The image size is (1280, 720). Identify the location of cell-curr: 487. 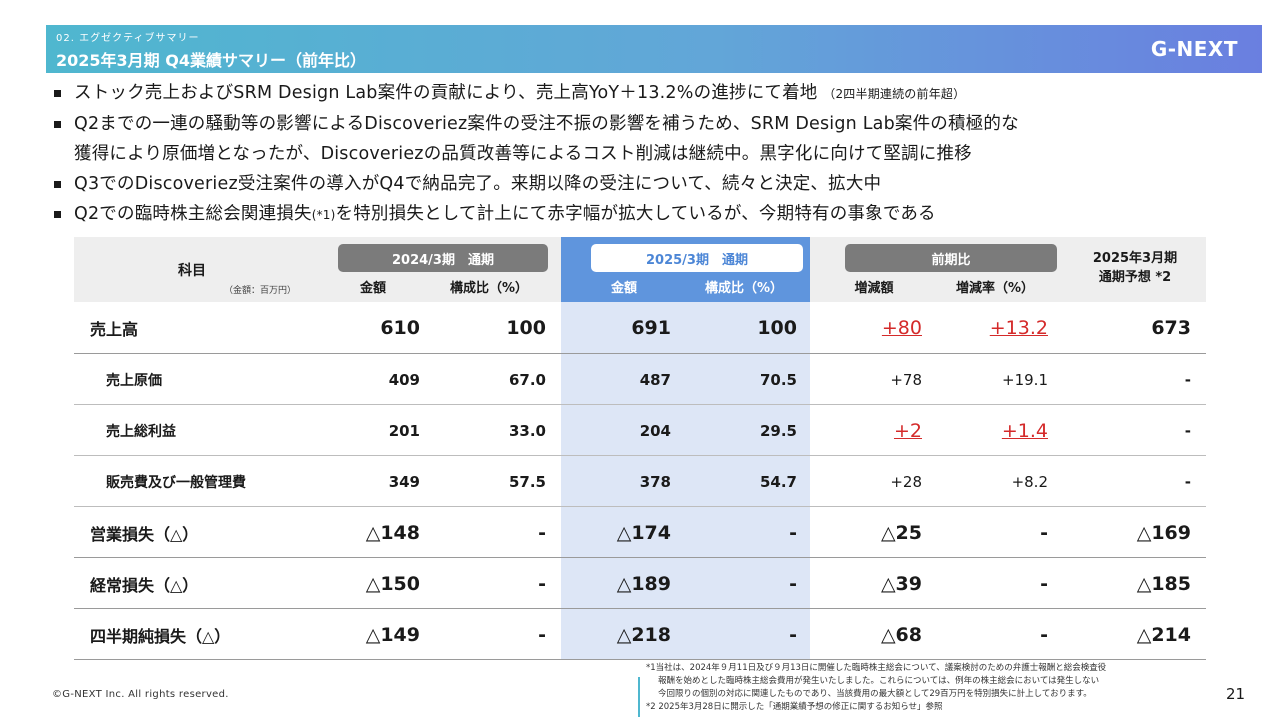
(655, 379).